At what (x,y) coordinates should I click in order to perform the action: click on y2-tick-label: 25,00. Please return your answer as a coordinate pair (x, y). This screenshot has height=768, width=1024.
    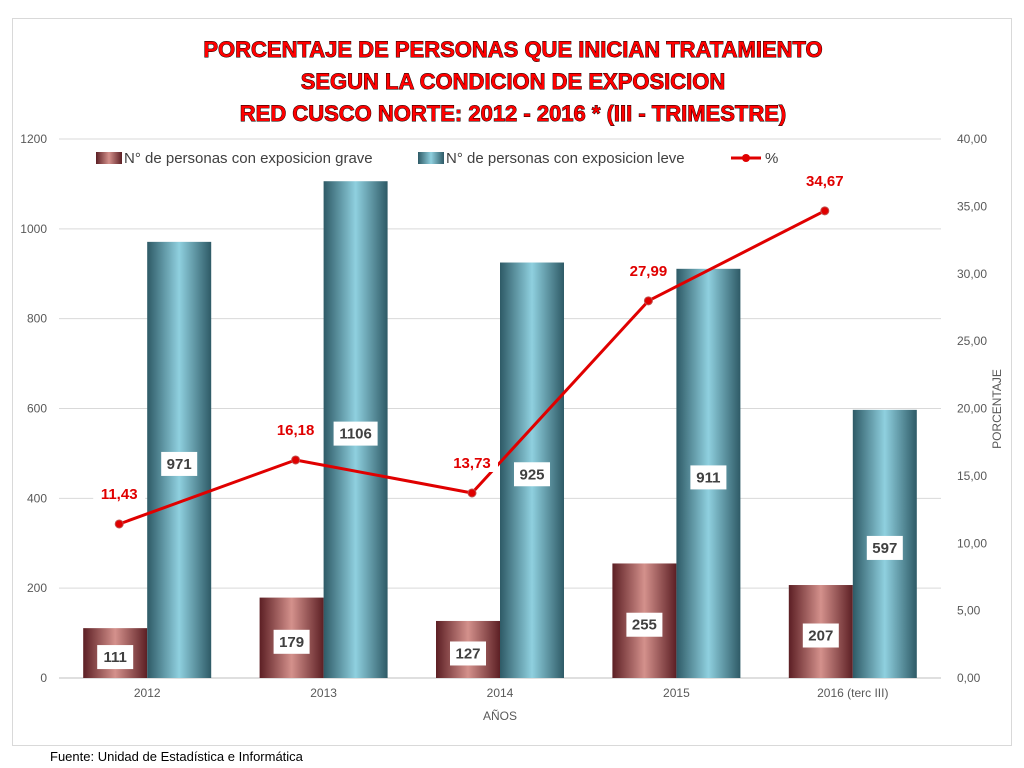
    Looking at the image, I should click on (972, 341).